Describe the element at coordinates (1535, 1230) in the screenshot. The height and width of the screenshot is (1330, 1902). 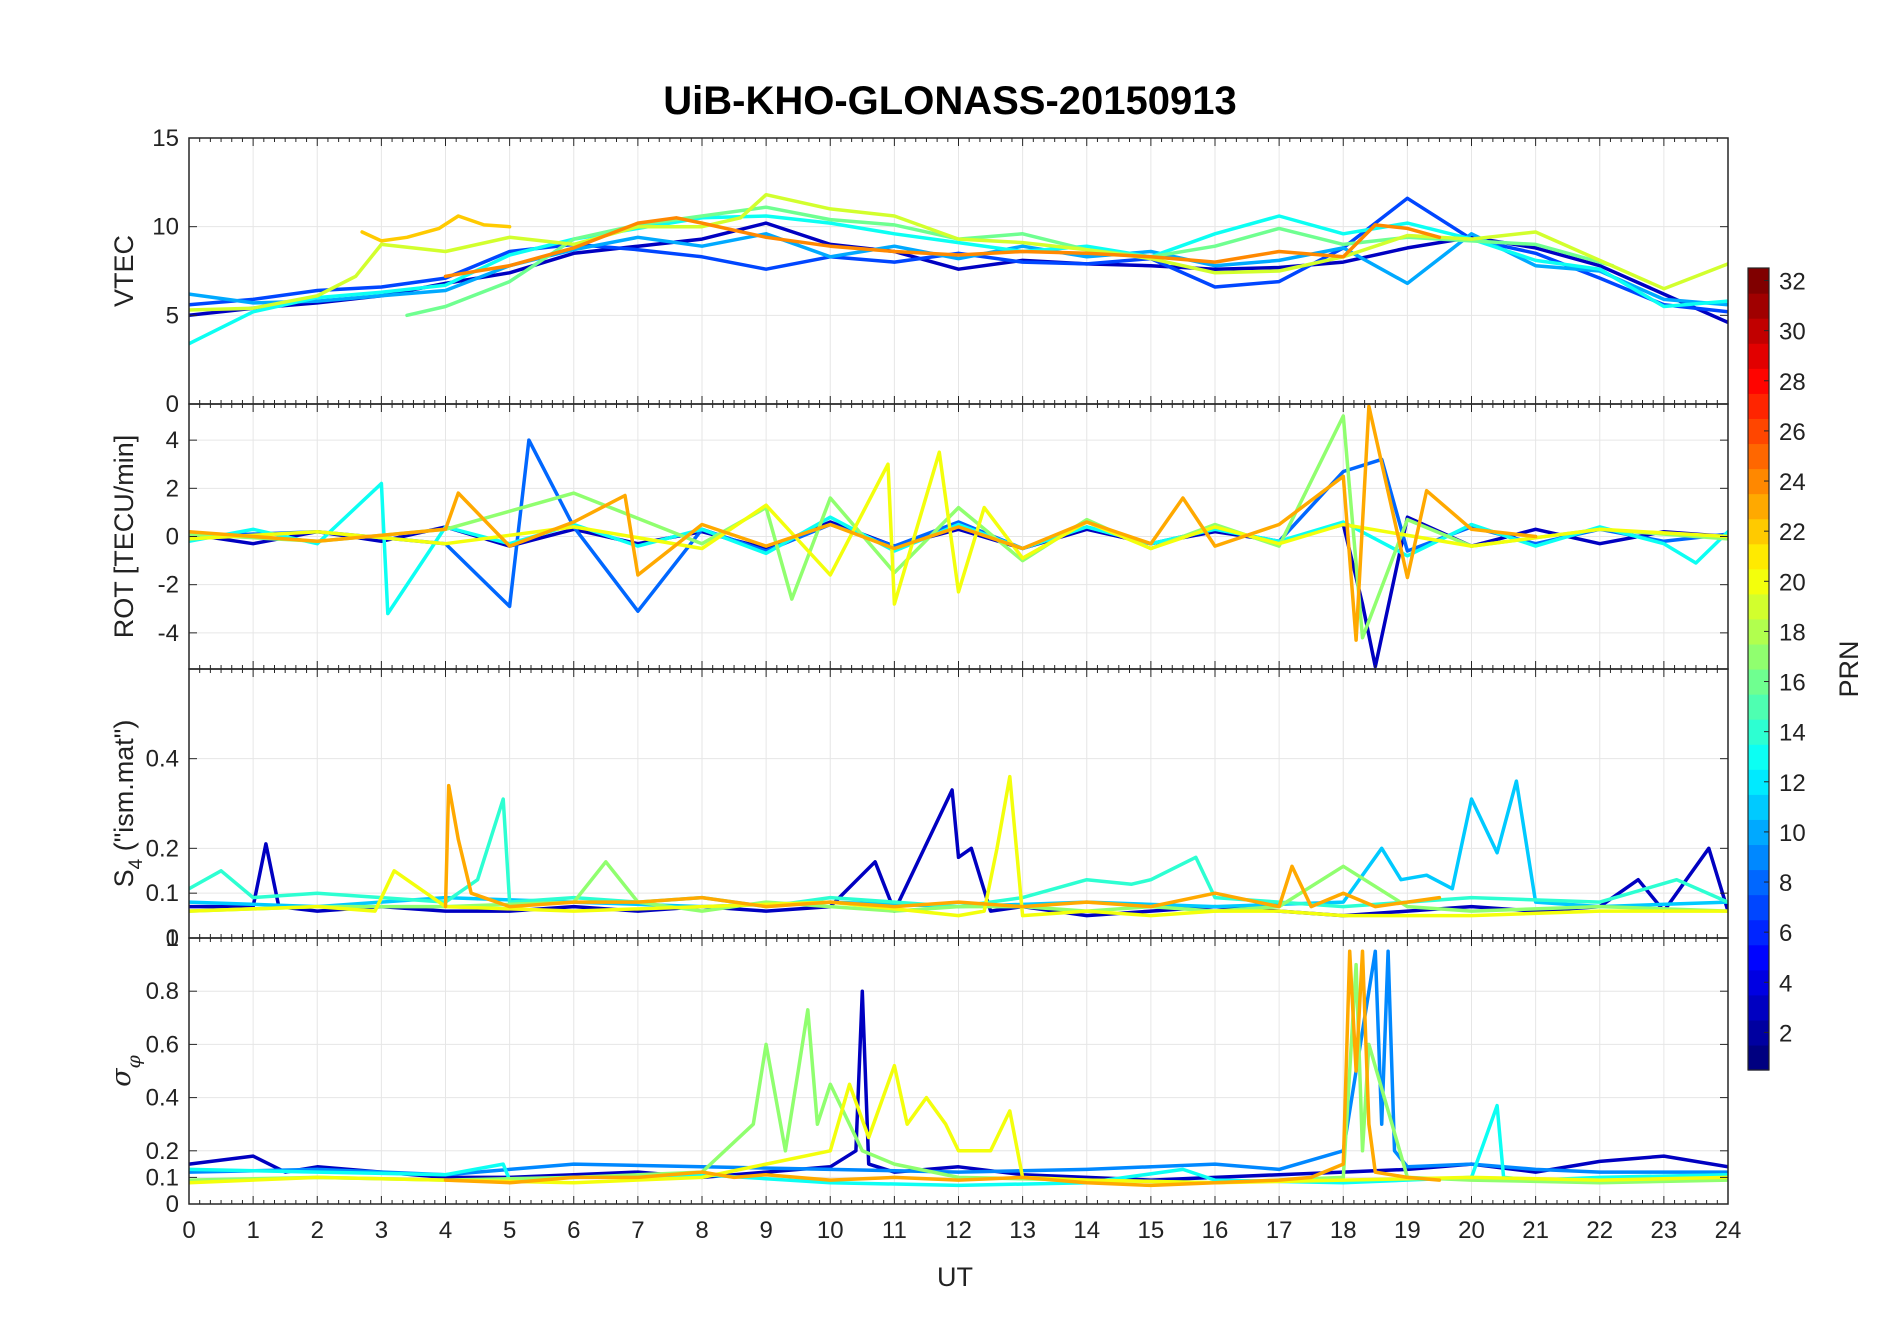
I see `x-tick-label: 21` at that location.